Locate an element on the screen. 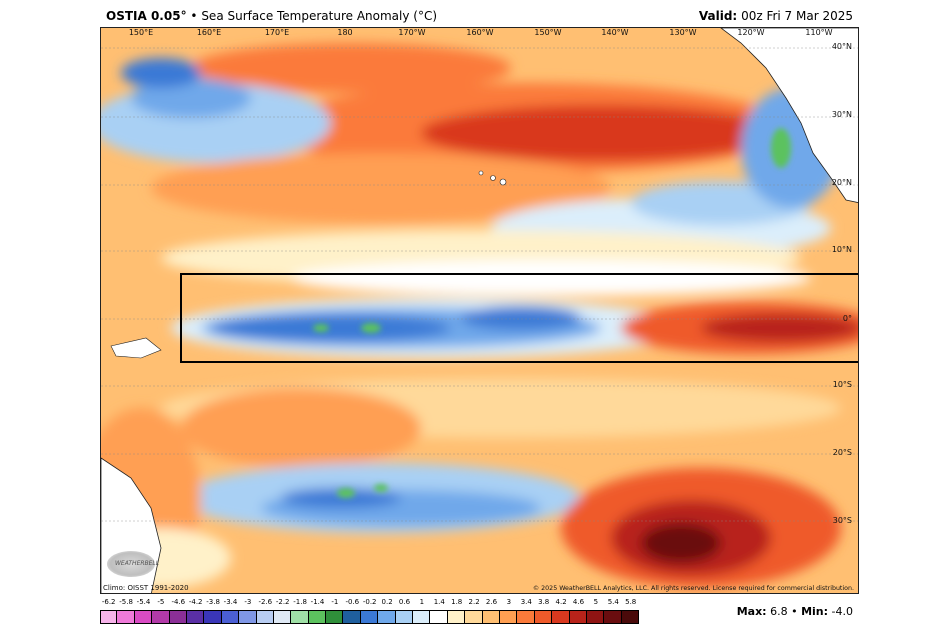  colorbar-tick-label: -5 is located at coordinates (161, 602).